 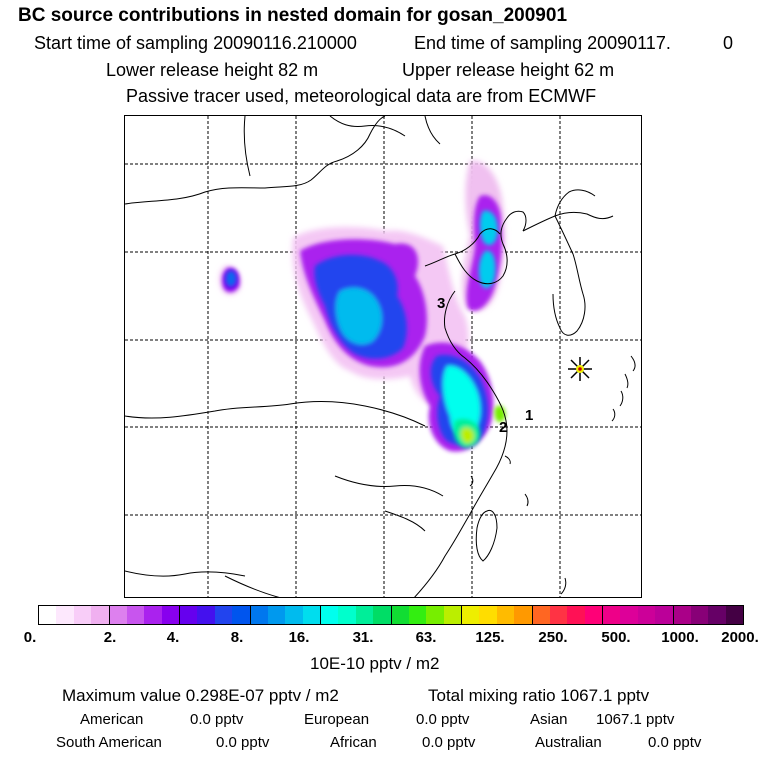 What do you see at coordinates (728, 43) in the screenshot?
I see `end-time-suffix: 0` at bounding box center [728, 43].